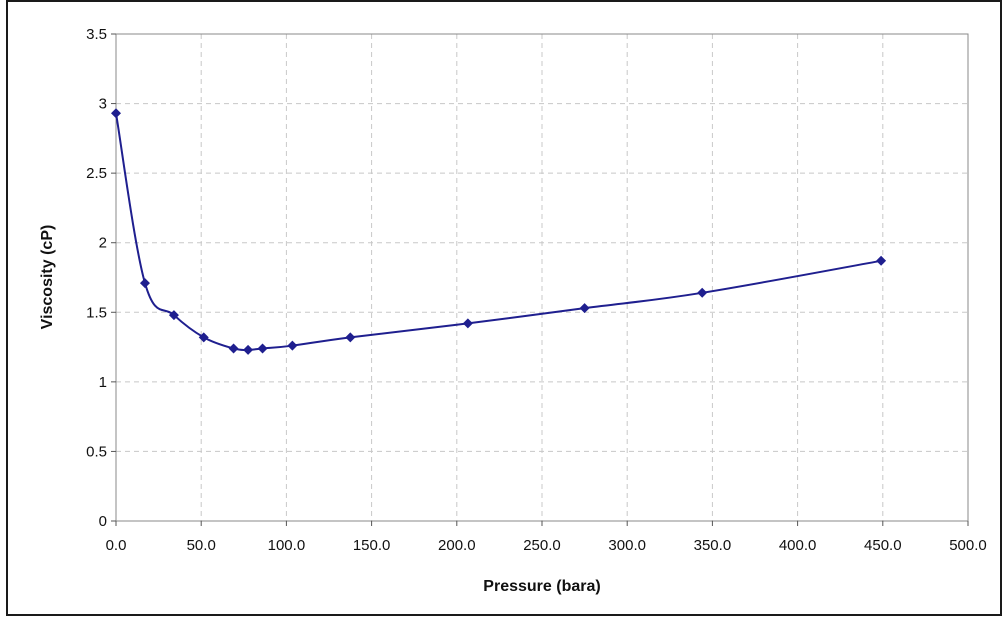 The image size is (1004, 618). What do you see at coordinates (96, 34) in the screenshot?
I see `y-tick-label: 3.5` at bounding box center [96, 34].